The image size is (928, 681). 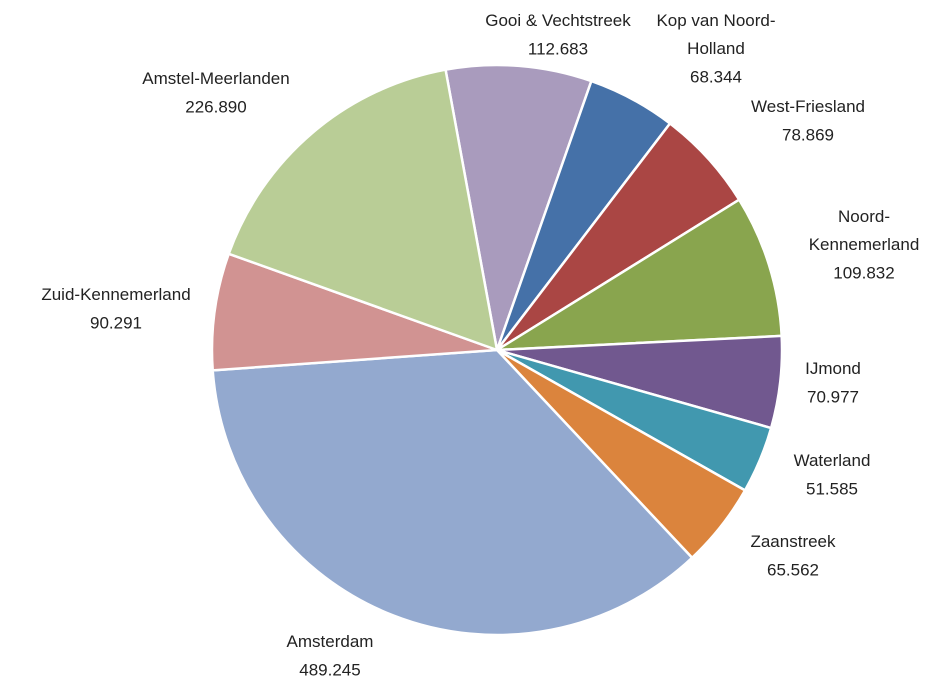 I want to click on slice-label: Gooi & Vechtstreek, so click(x=558, y=20).